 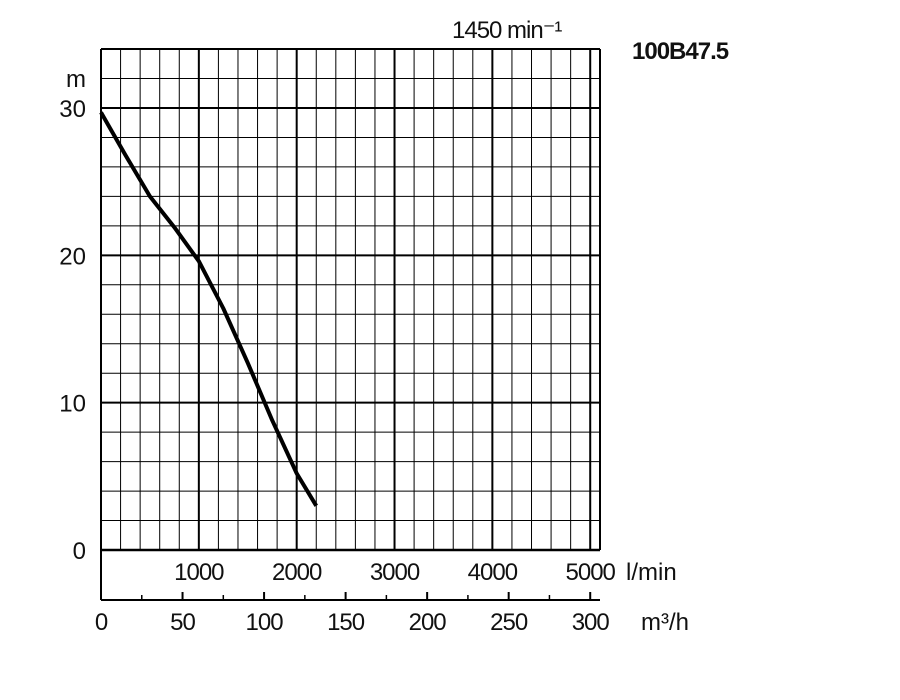 I want to click on y-axis-unit-label: m, so click(x=76, y=79).